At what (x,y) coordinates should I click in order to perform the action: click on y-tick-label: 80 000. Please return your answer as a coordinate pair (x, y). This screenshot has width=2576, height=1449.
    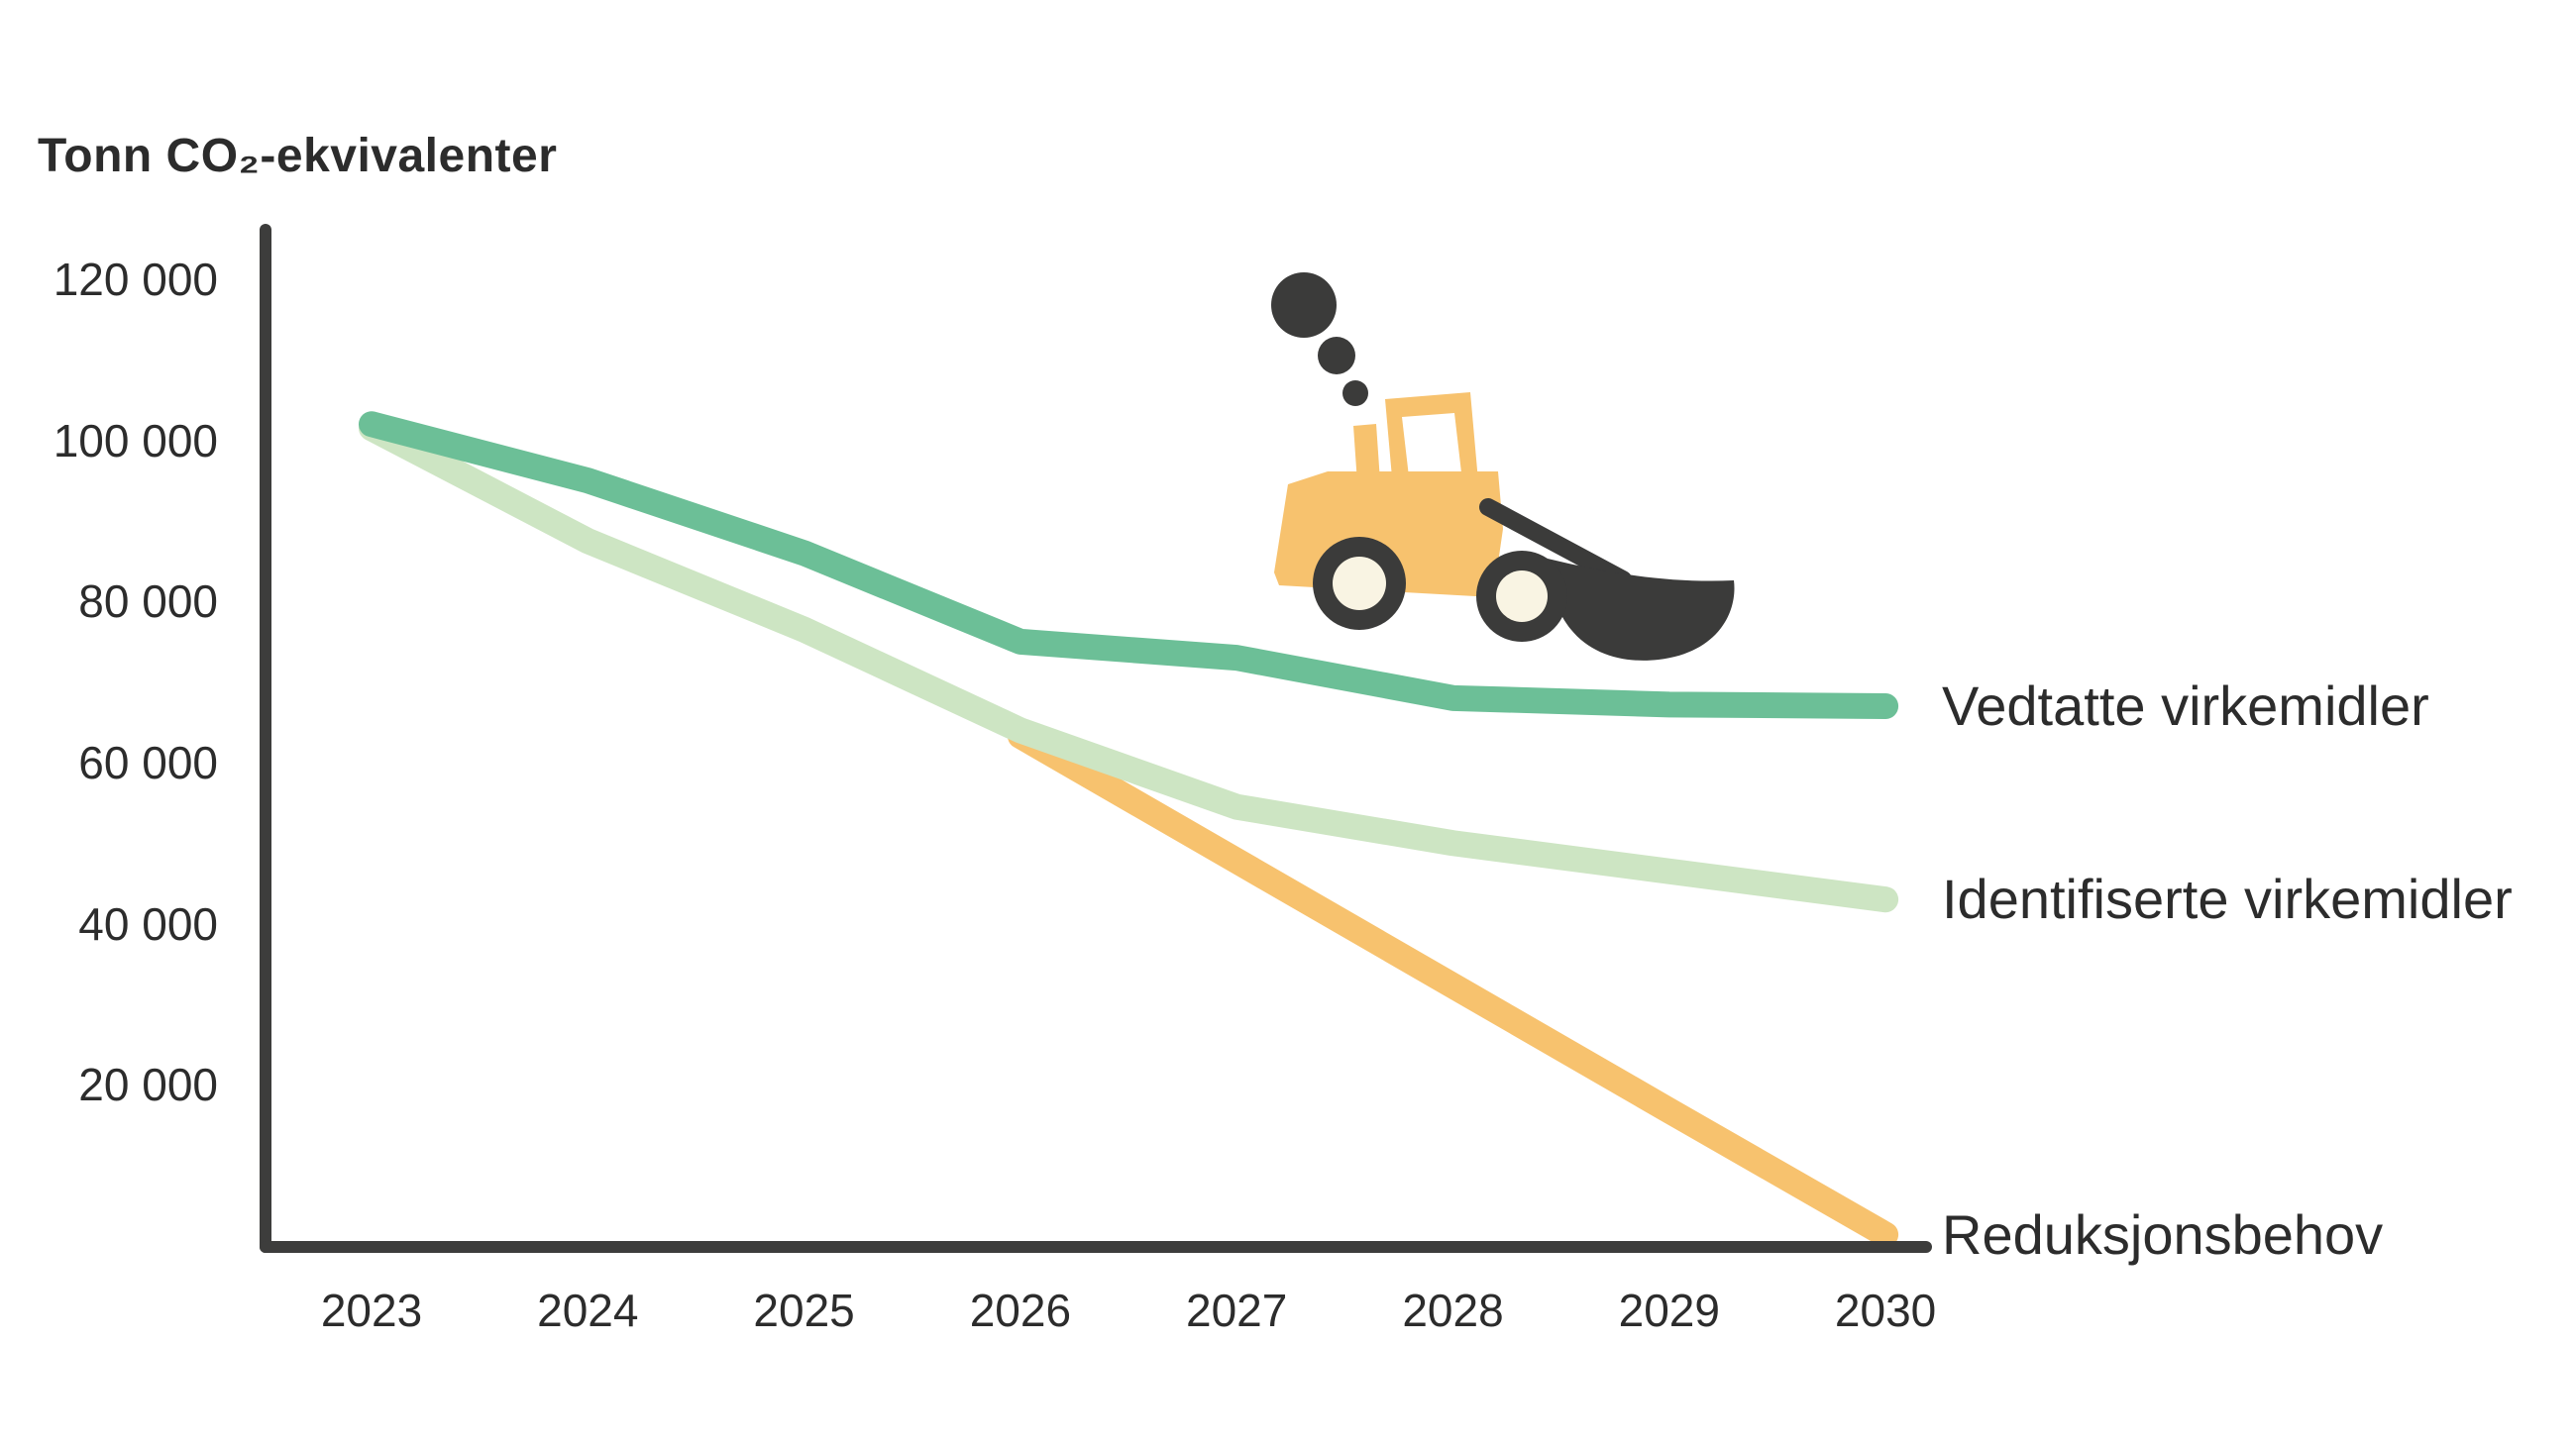
    Looking at the image, I should click on (148, 601).